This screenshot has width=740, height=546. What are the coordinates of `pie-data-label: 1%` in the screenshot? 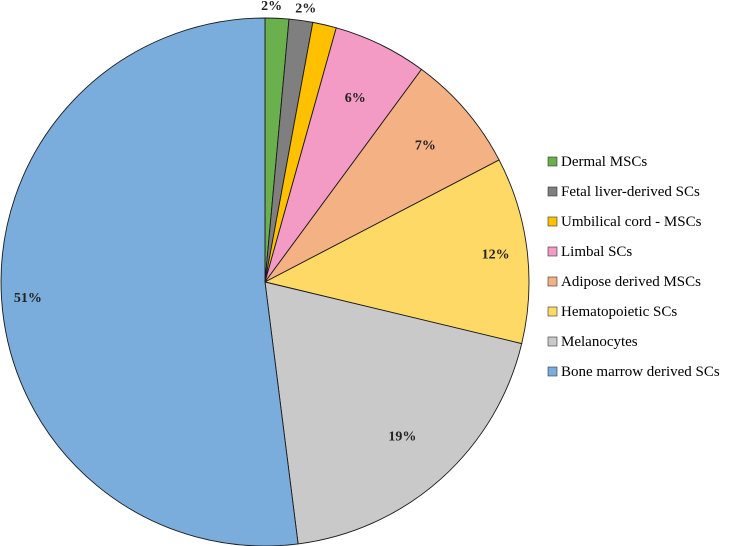 It's located at (337, 1).